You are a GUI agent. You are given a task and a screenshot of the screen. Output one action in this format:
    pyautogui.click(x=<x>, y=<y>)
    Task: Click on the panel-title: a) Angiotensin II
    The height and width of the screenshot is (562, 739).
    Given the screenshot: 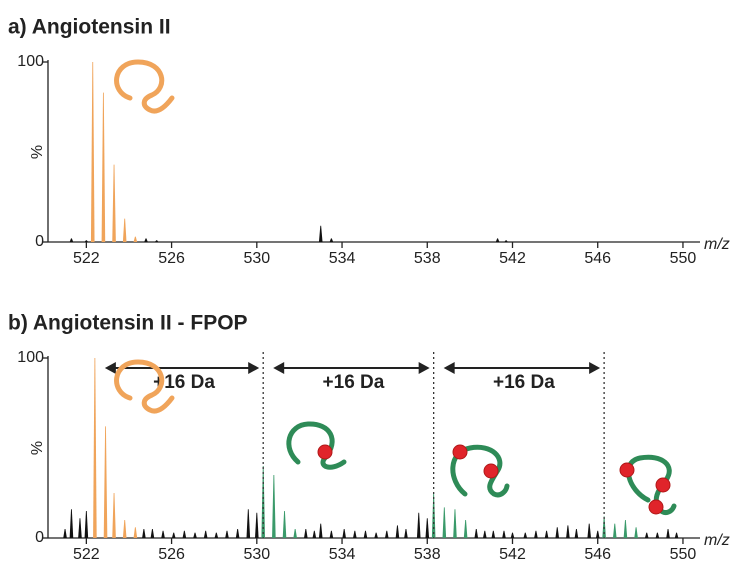 What is the action you would take?
    pyautogui.click(x=89, y=27)
    